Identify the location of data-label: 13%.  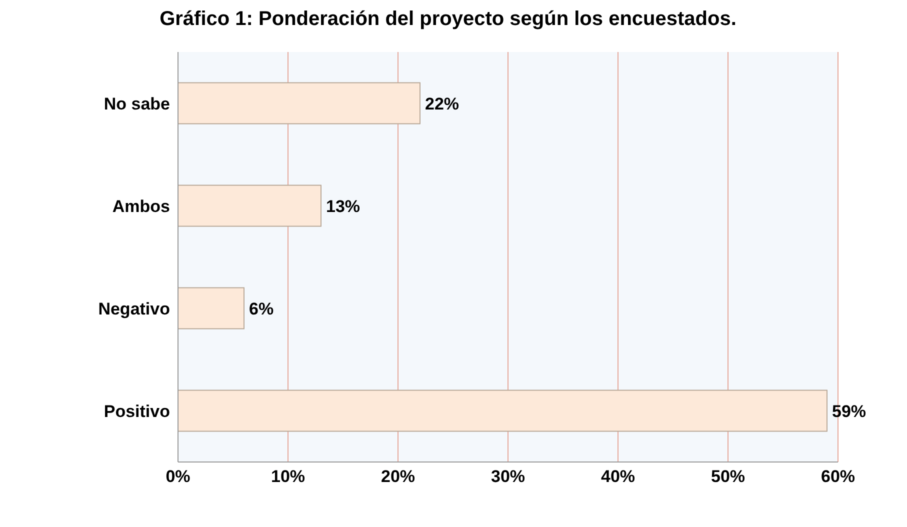
(343, 206).